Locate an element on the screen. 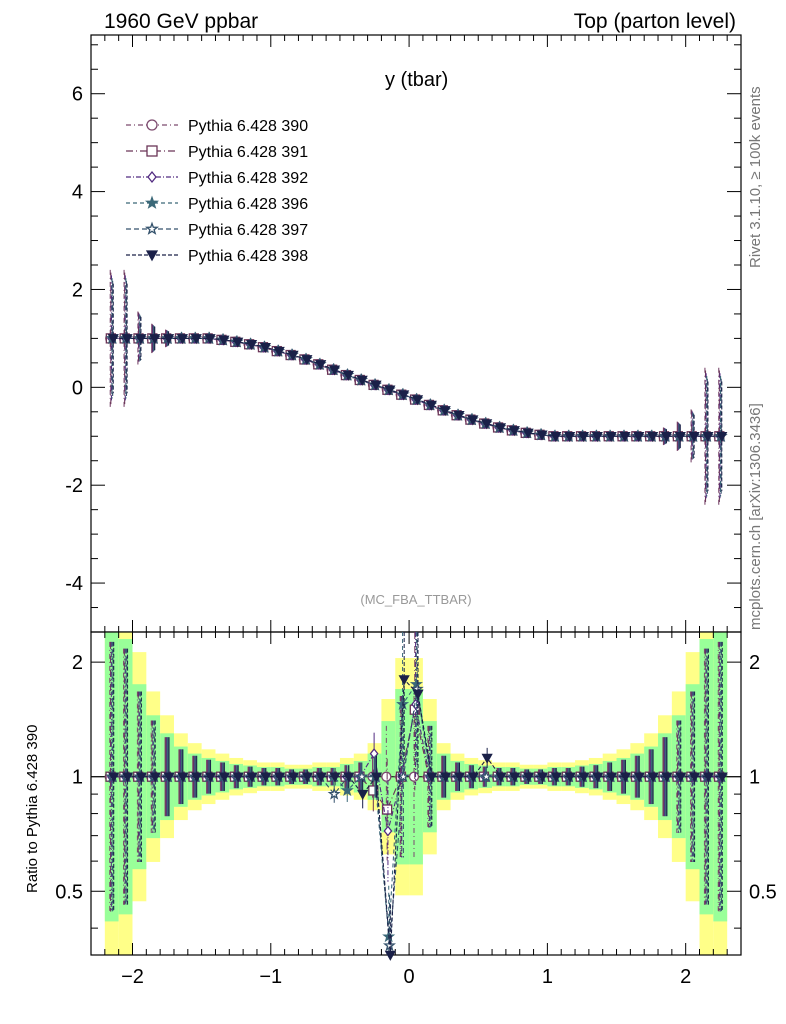 The height and width of the screenshot is (1024, 786). mcplots-credit-text: mcplots.cern.ch [arXiv:1306.3436] is located at coordinates (755, 516).